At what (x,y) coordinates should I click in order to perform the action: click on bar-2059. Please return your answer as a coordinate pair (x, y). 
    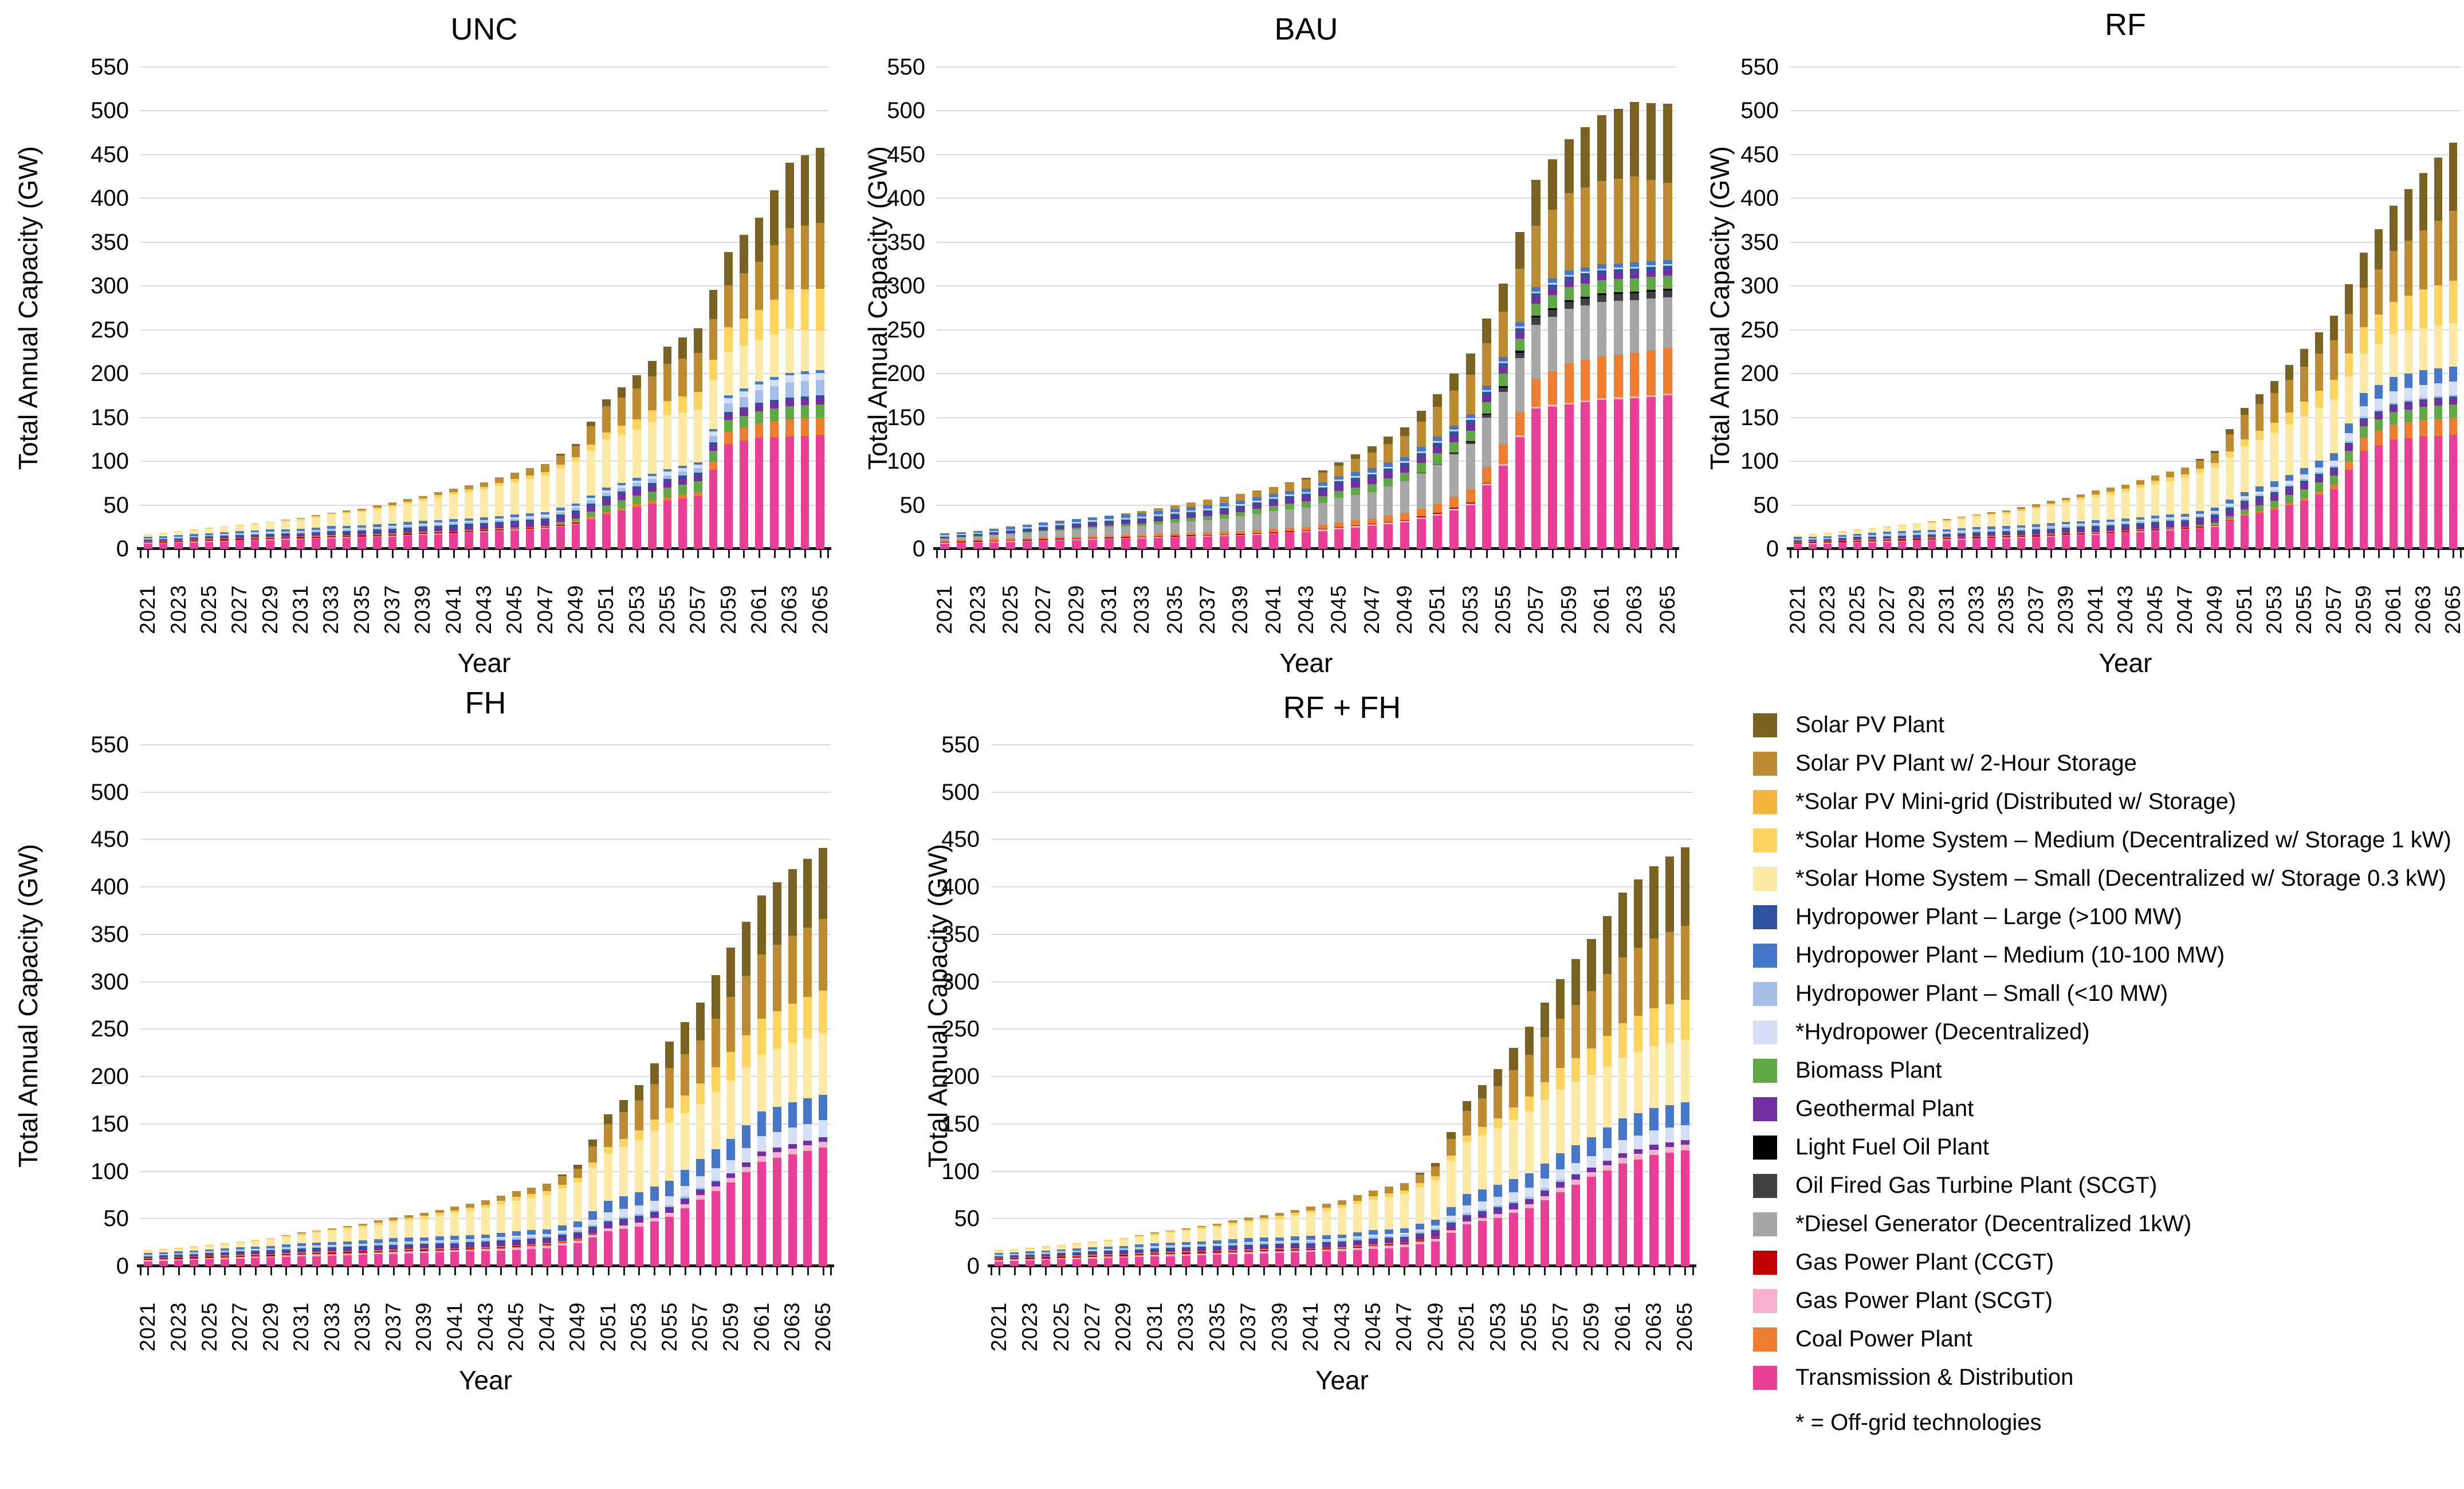
    Looking at the image, I should click on (1591, 1103).